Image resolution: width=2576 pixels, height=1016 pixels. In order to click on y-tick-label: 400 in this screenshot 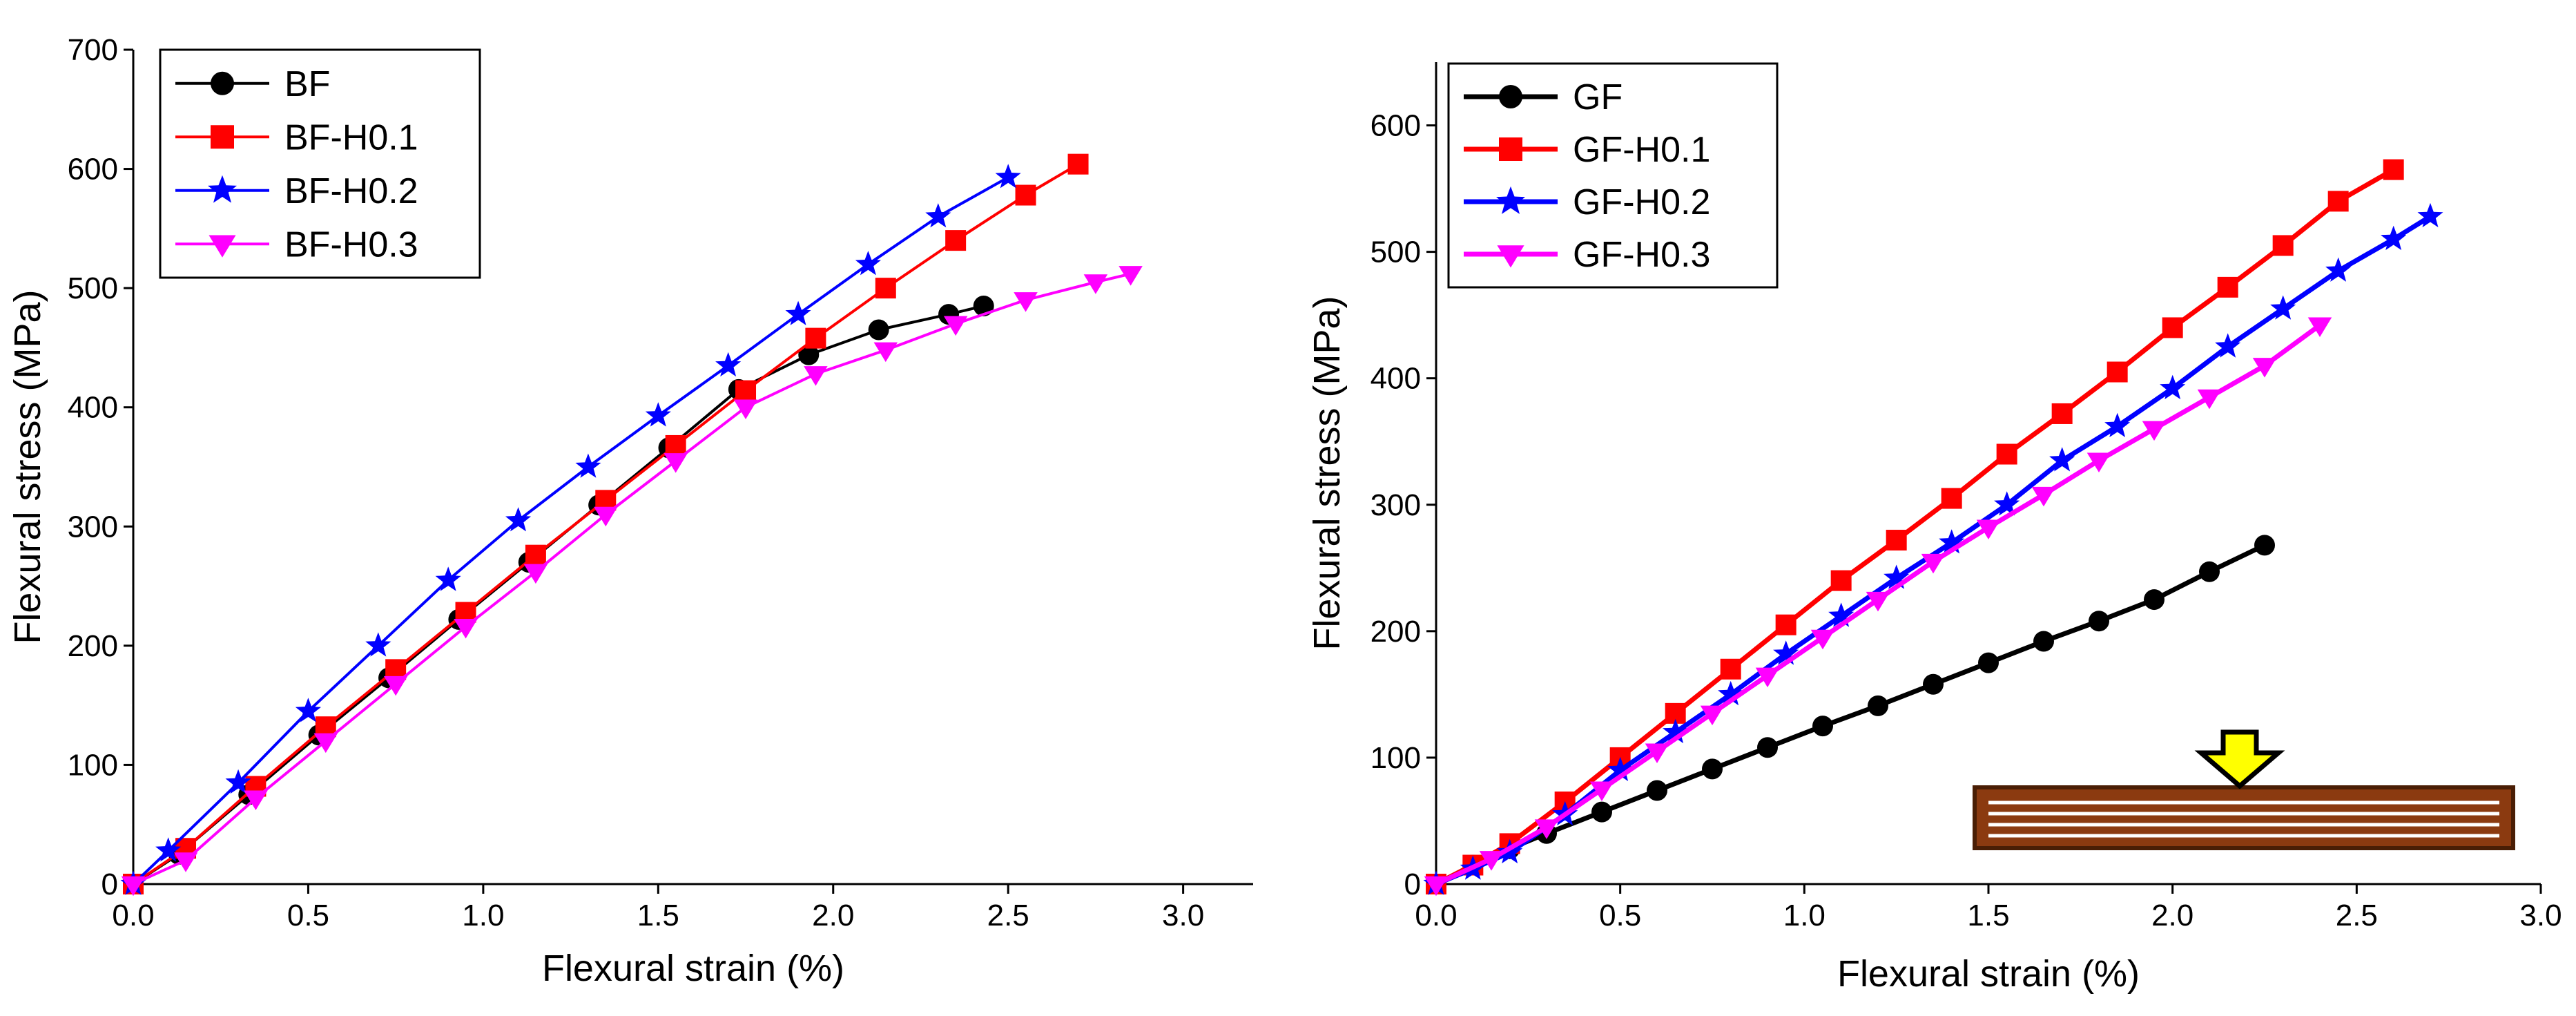, I will do `click(93, 408)`.